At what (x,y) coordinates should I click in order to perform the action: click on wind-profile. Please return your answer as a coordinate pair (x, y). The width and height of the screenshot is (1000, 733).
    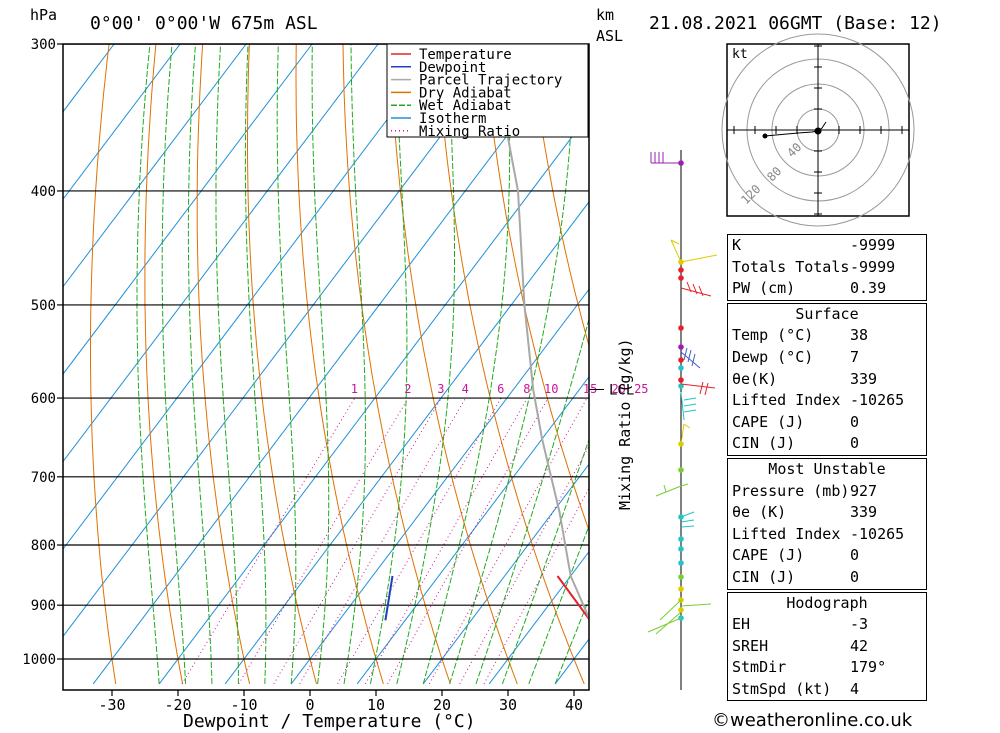
    Looking at the image, I should click on (682, 420).